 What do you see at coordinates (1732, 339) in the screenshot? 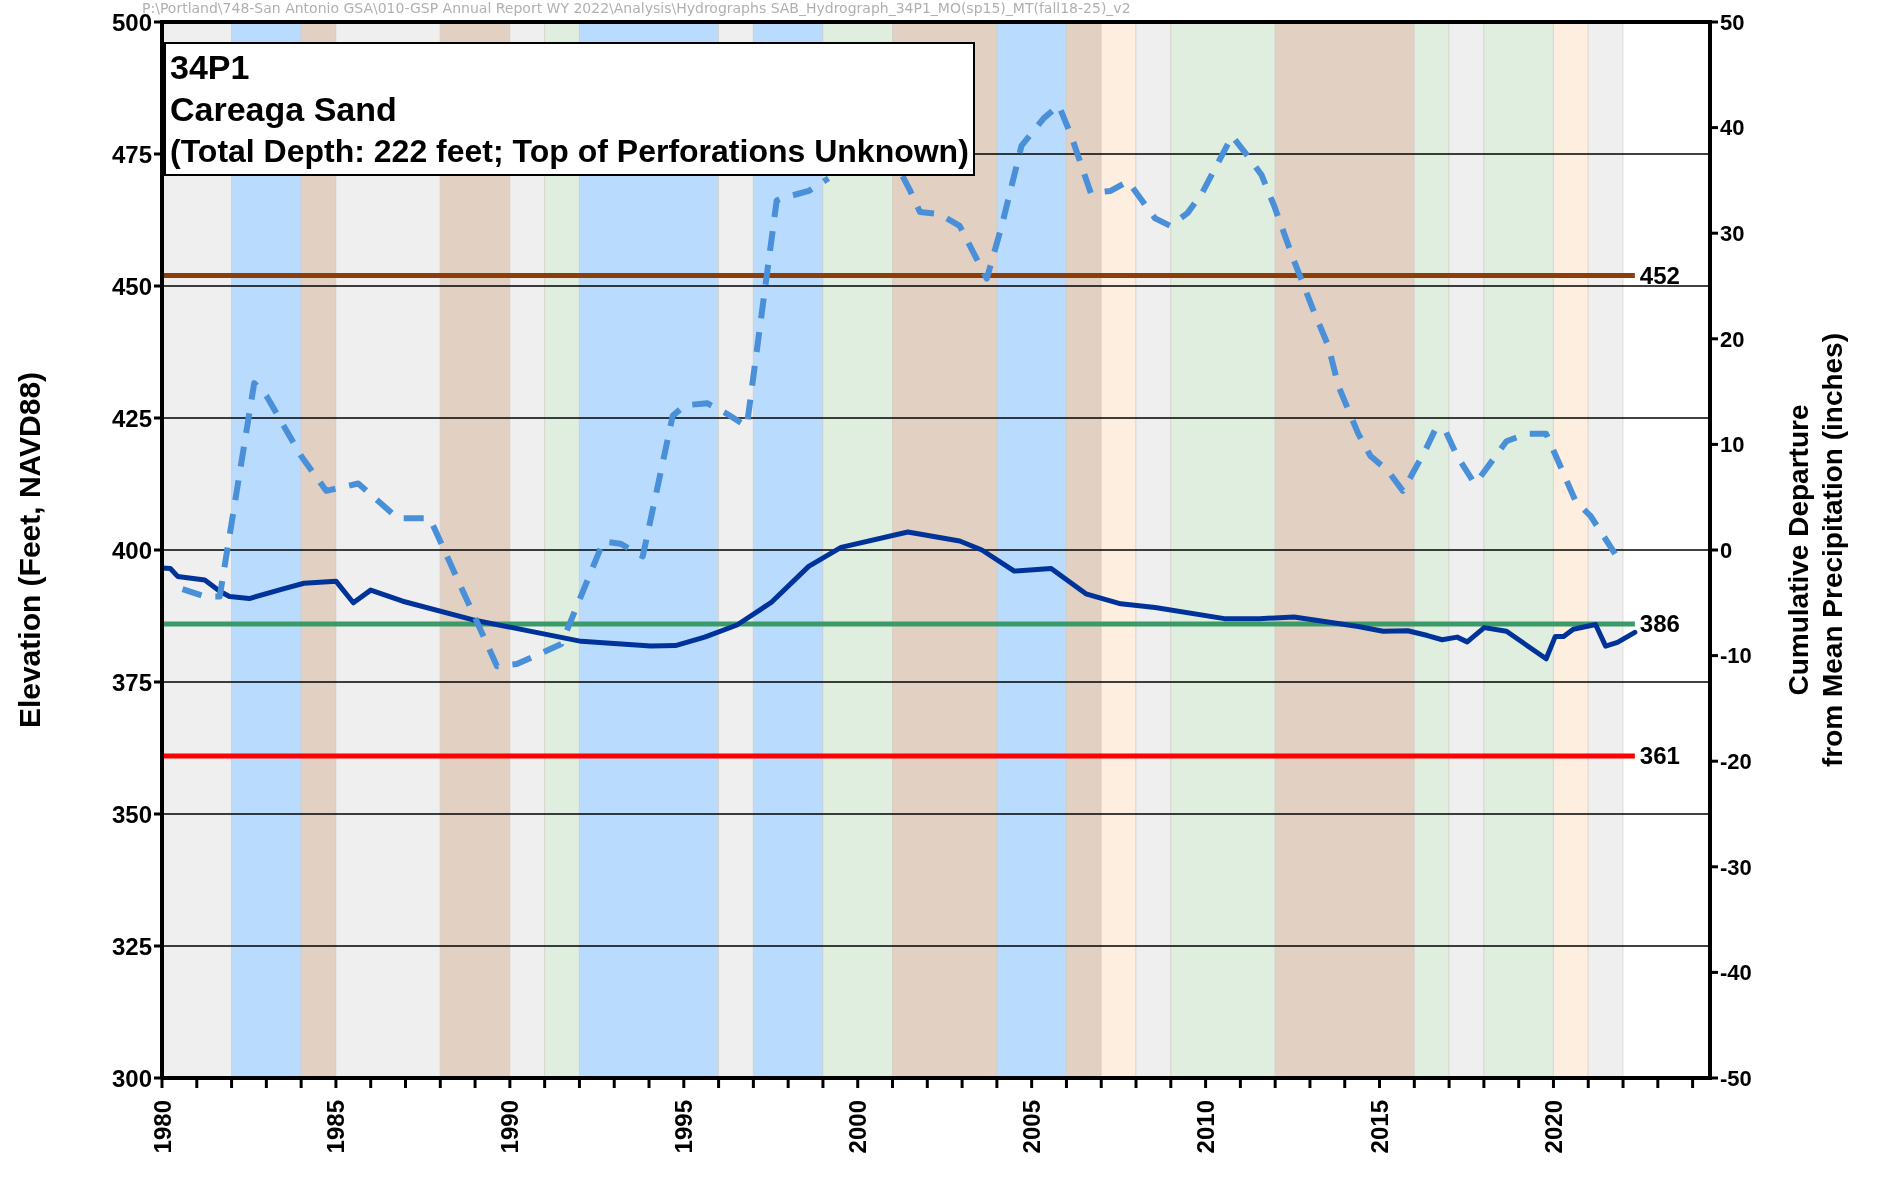
I see `y2-tick-label: 20` at bounding box center [1732, 339].